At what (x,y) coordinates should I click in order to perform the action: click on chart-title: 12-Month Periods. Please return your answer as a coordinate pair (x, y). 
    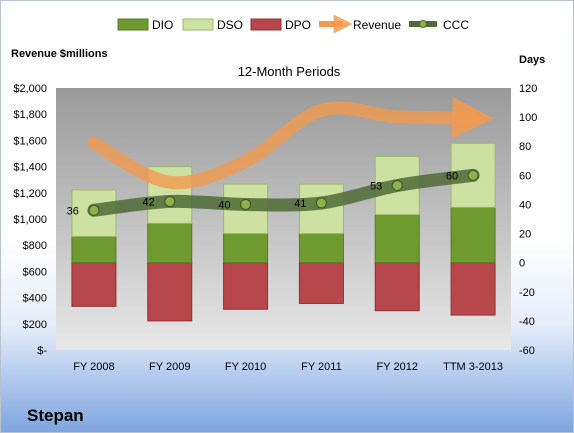
    Looking at the image, I should click on (289, 71).